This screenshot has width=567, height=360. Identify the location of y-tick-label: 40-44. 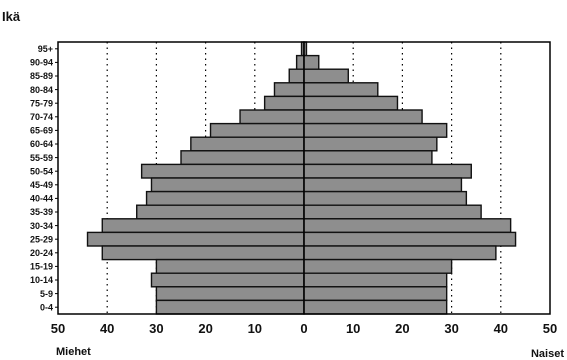
(41, 199).